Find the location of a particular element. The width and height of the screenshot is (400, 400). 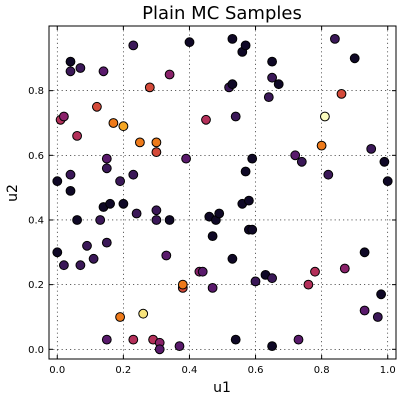

y-tick-label: 0.2 is located at coordinates (36, 285).